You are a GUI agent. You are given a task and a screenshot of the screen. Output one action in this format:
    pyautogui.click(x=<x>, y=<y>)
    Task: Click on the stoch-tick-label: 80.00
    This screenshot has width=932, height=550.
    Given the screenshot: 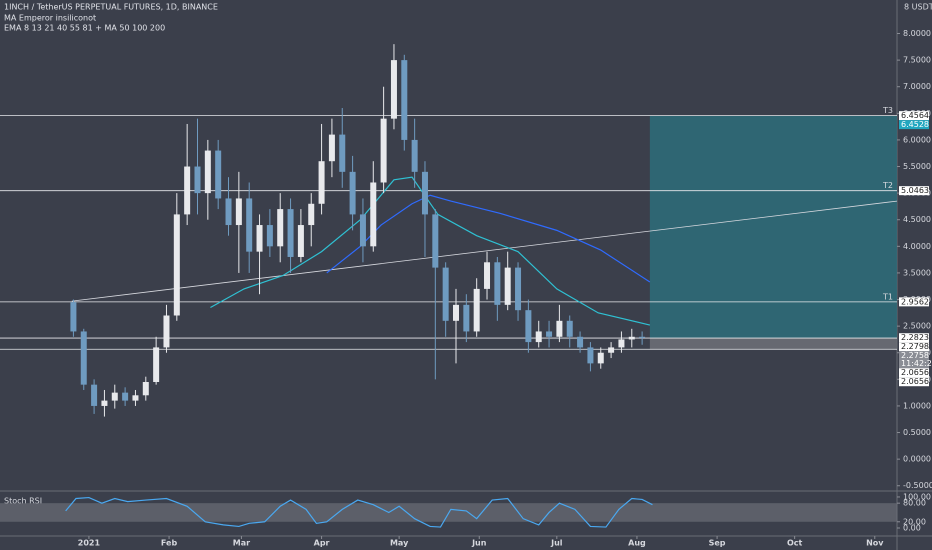 What is the action you would take?
    pyautogui.click(x=914, y=503)
    